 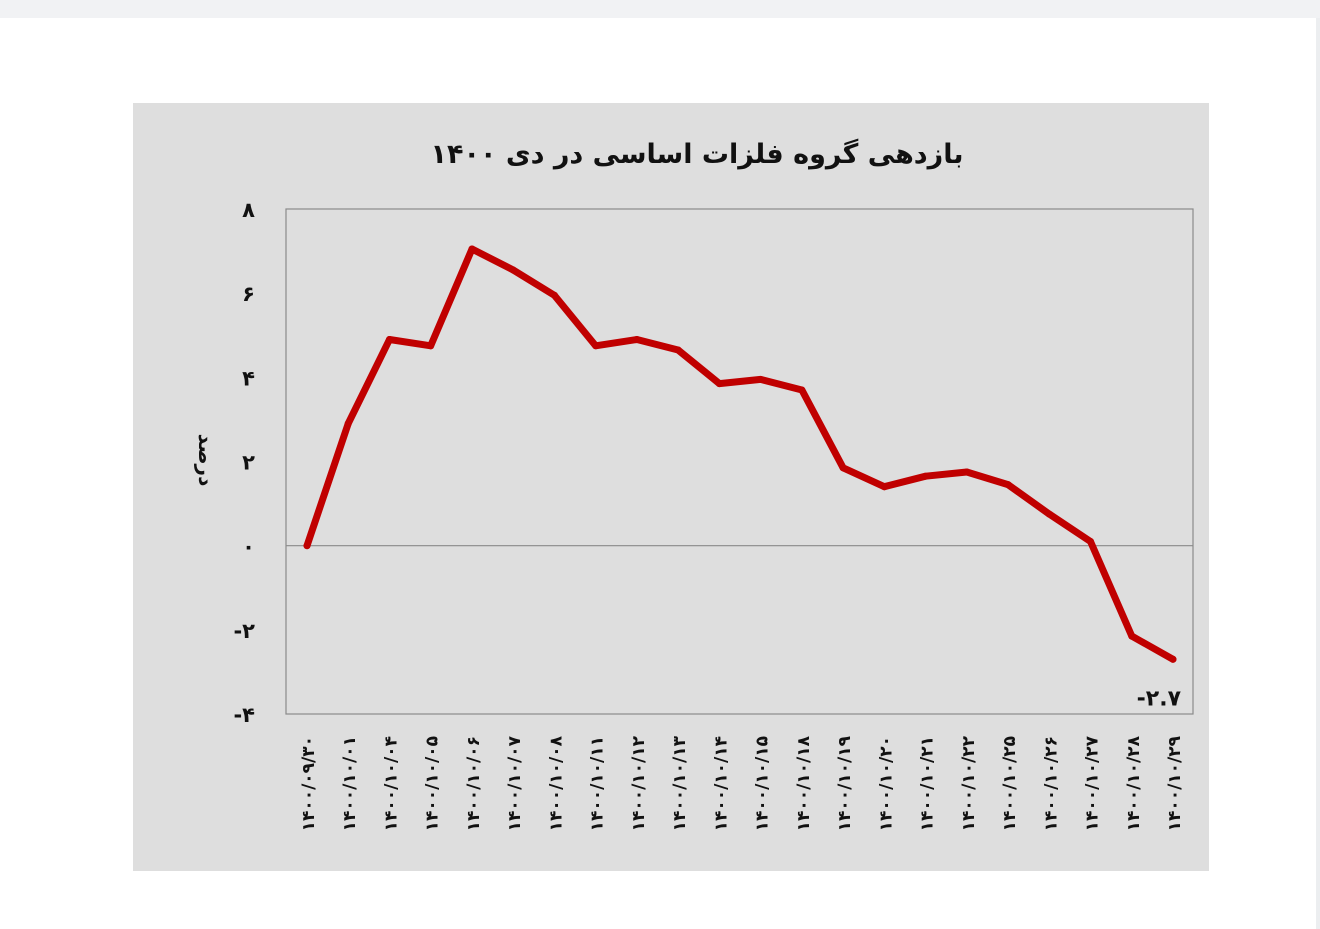 I want to click on x-tick-label: ۱۴۰۰/۱۰/۲۵, so click(x=1010, y=783).